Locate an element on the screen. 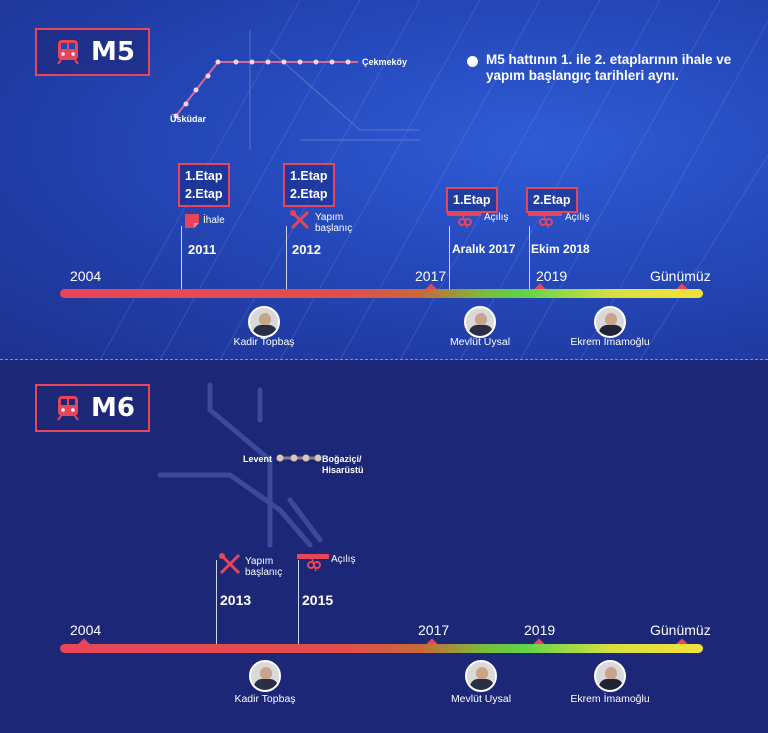 This screenshot has height=733, width=768. map-station-uskudar: Üsküdar is located at coordinates (188, 119).